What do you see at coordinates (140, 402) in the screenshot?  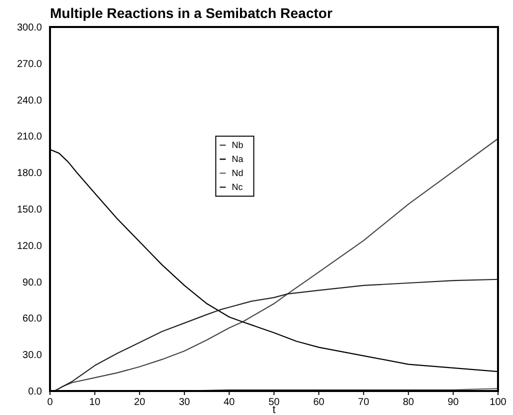 I see `x-tick-label: 20` at bounding box center [140, 402].